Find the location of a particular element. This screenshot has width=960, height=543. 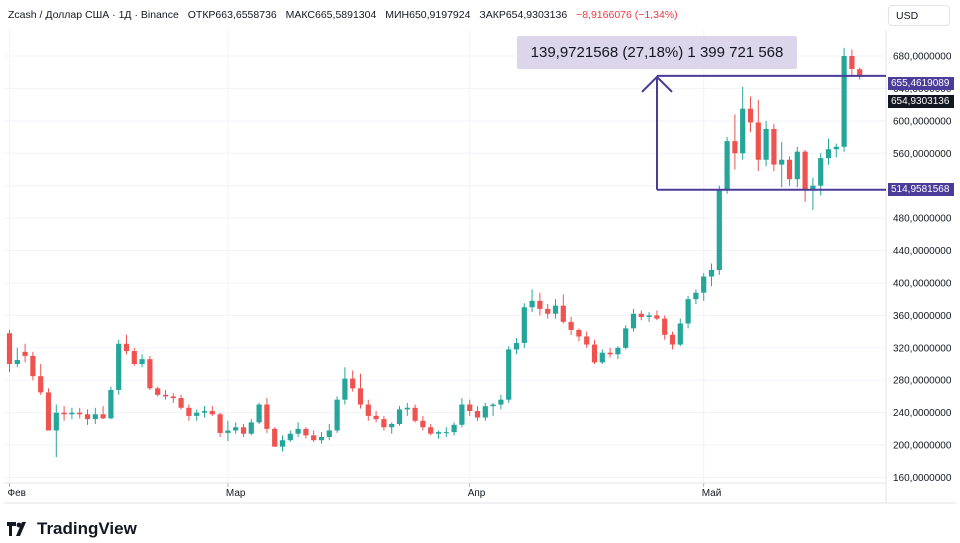

tradingview-logo-icon is located at coordinates (16, 529).